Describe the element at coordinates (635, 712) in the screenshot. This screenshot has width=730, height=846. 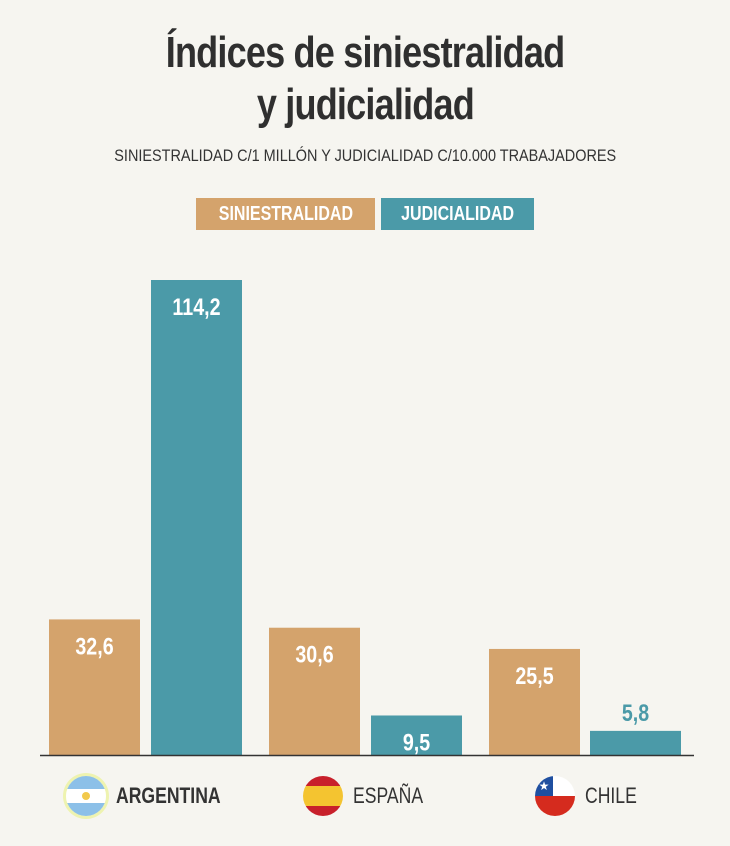
I see `data-label: 5,8` at that location.